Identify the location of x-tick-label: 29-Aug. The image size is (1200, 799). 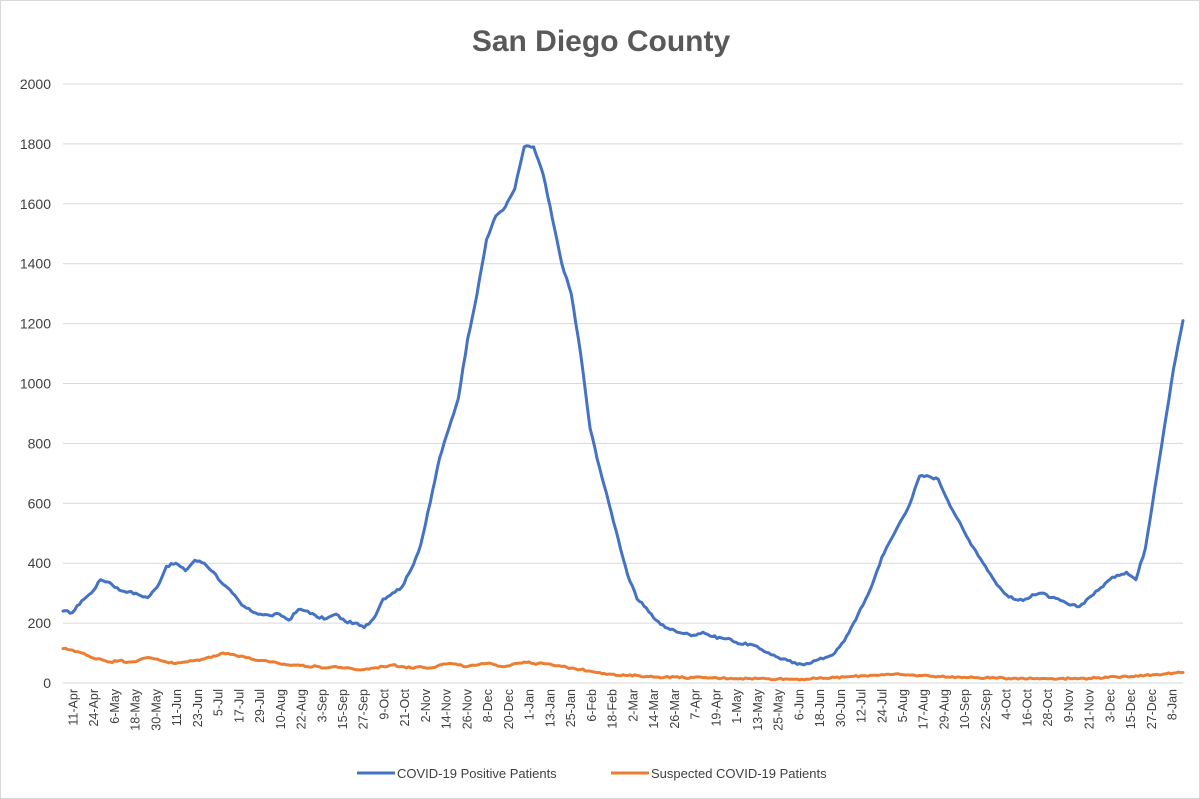
(944, 709).